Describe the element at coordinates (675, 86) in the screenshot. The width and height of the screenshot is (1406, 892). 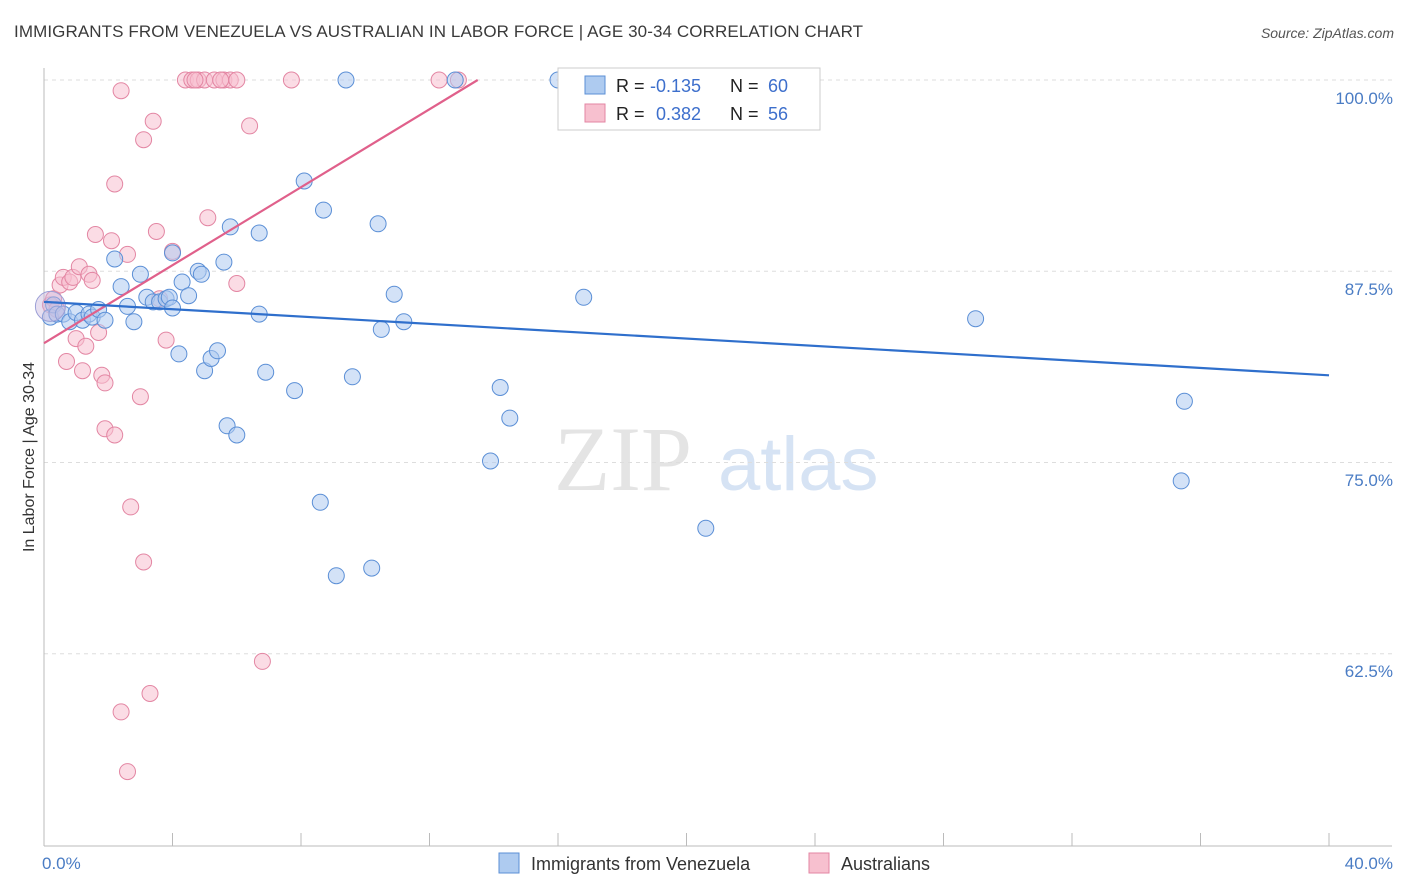
I see `legend-r-value-1: -0.135` at that location.